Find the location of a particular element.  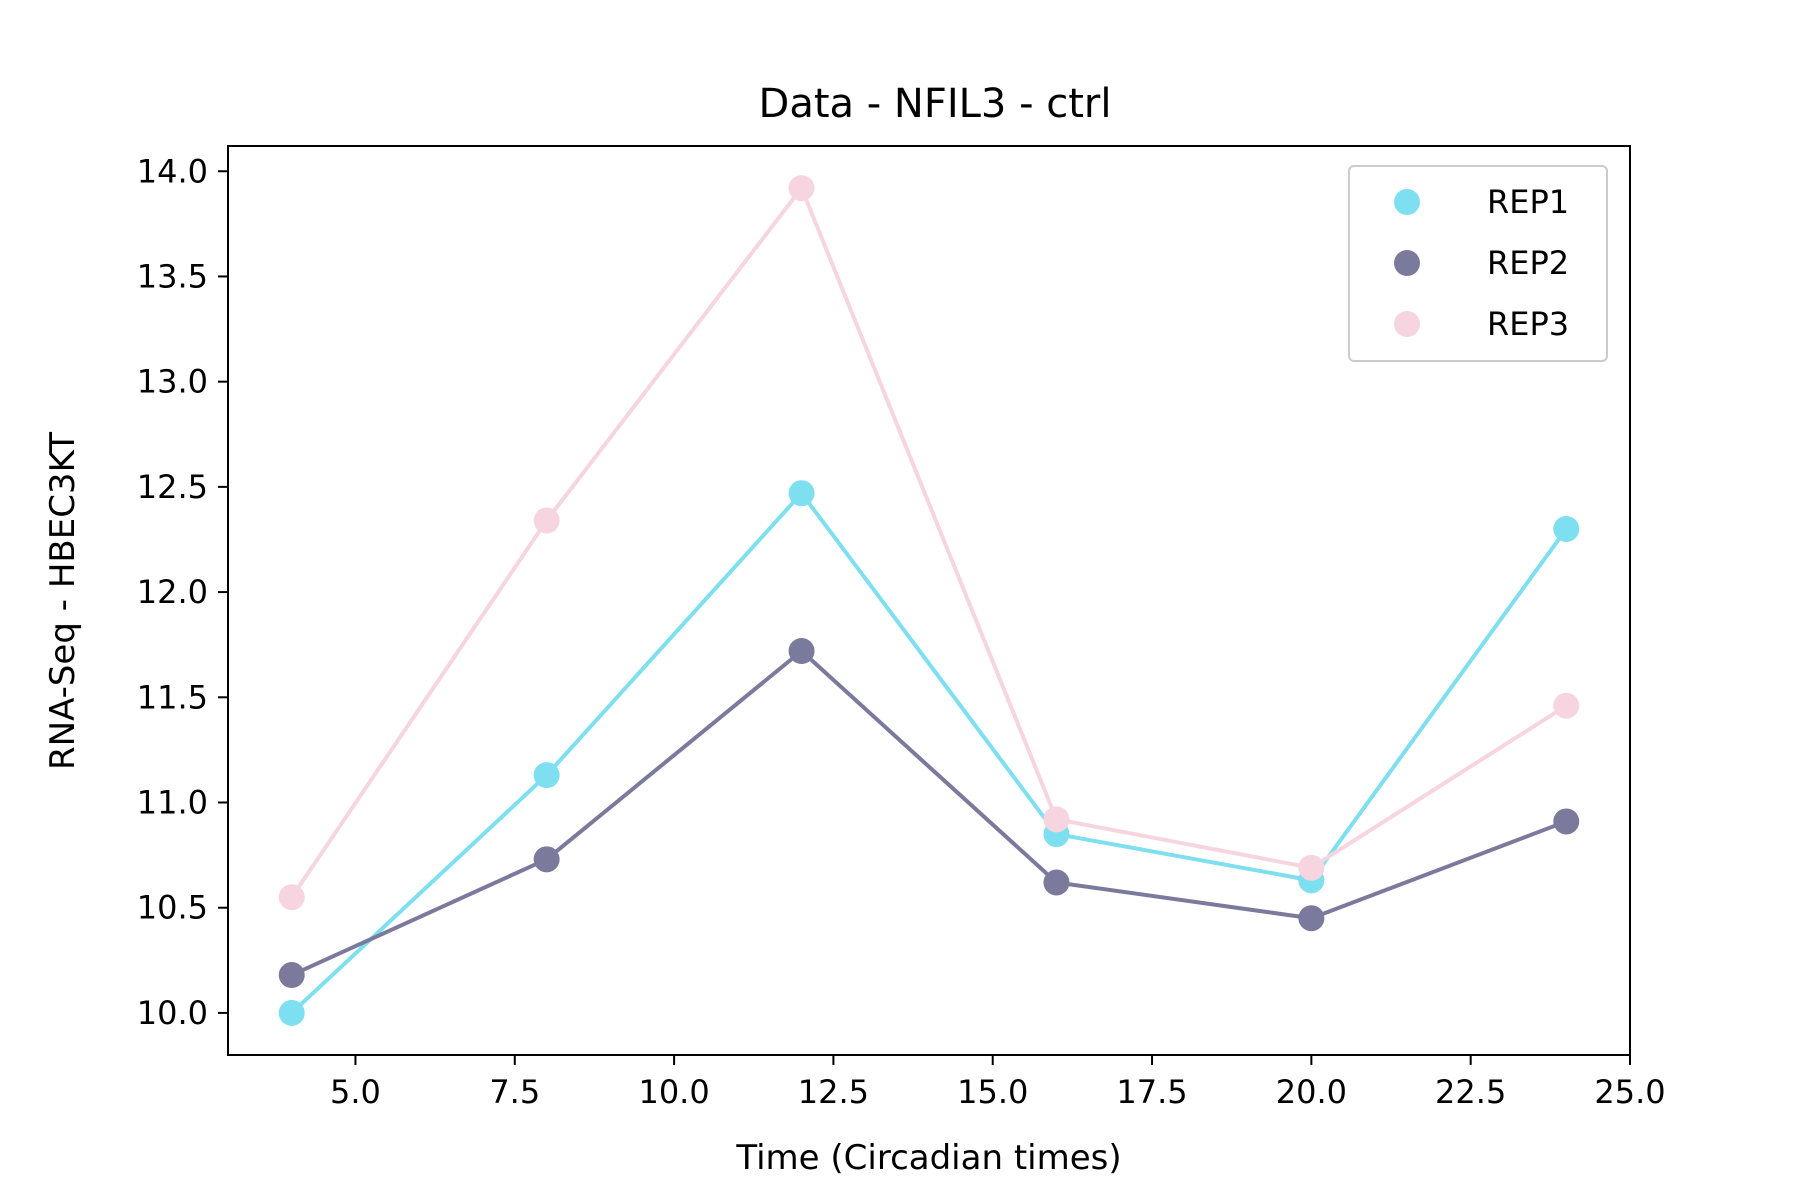

legend-label-rep1: REP1 is located at coordinates (1528, 202).